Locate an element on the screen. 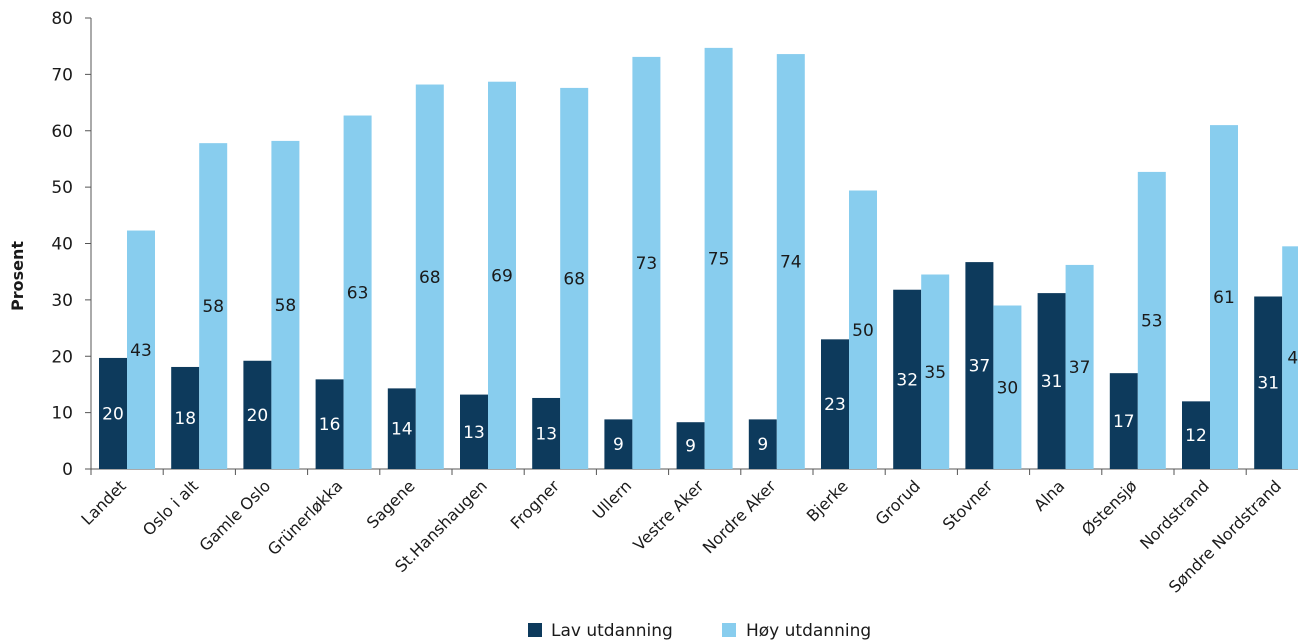  data-label-lav-utdanning-søndre-nordstrand: 31 is located at coordinates (1268, 384).